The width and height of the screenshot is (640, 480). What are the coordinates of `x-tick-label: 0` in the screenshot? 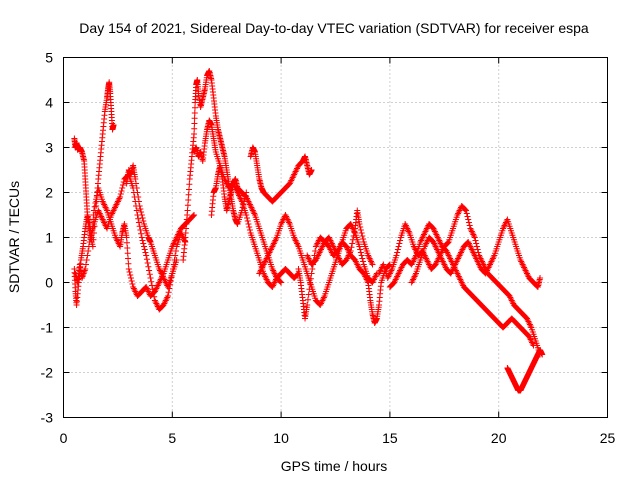 It's located at (64, 438).